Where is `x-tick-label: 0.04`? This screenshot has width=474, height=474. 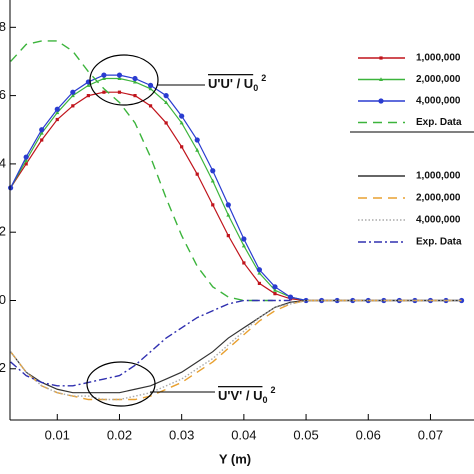 x-tick-label: 0.04 is located at coordinates (243, 434).